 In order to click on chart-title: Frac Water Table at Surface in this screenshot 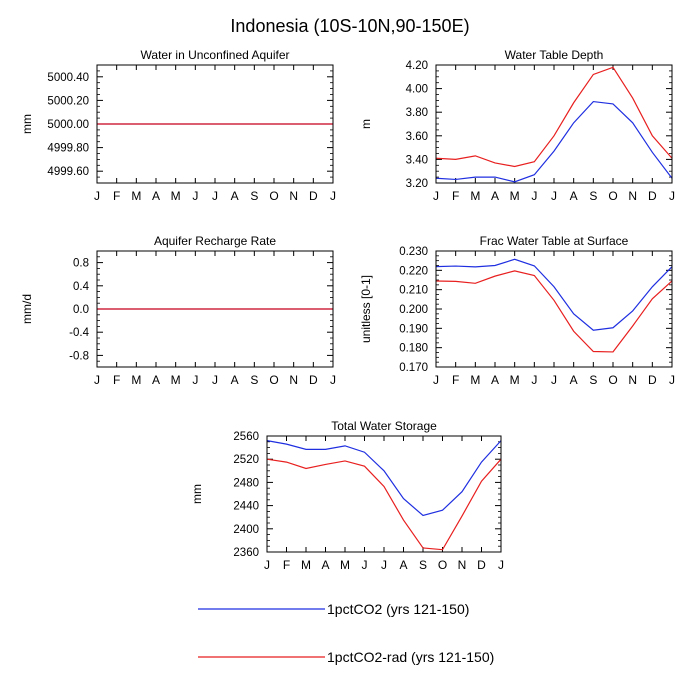, I will do `click(554, 241)`.